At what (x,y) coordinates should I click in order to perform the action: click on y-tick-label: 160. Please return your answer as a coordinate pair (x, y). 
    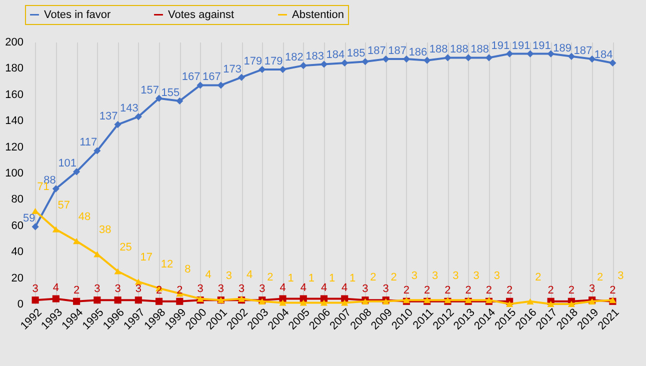
    Looking at the image, I should click on (14, 94).